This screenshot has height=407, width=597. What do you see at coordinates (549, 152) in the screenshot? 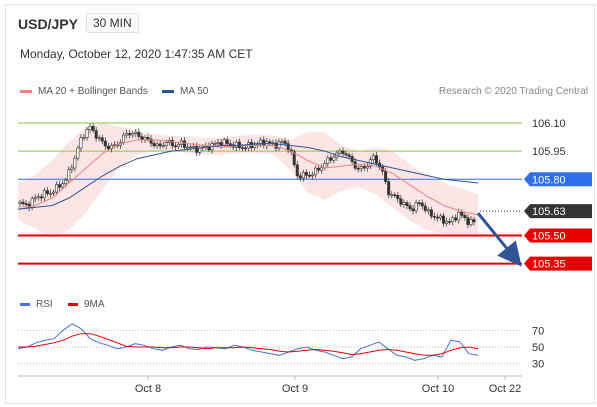
I see `level-label-text: 105.95` at bounding box center [549, 152].